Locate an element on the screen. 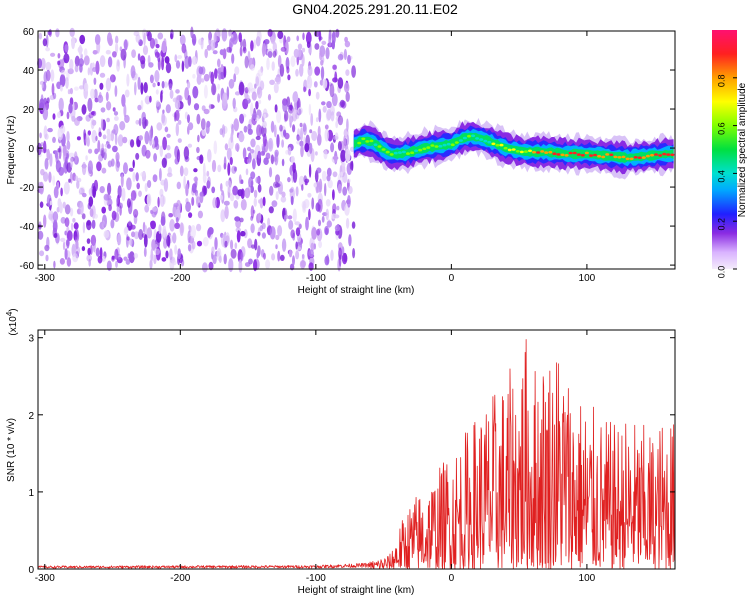 The image size is (750, 600). y-tick-label: 60 is located at coordinates (29, 32).